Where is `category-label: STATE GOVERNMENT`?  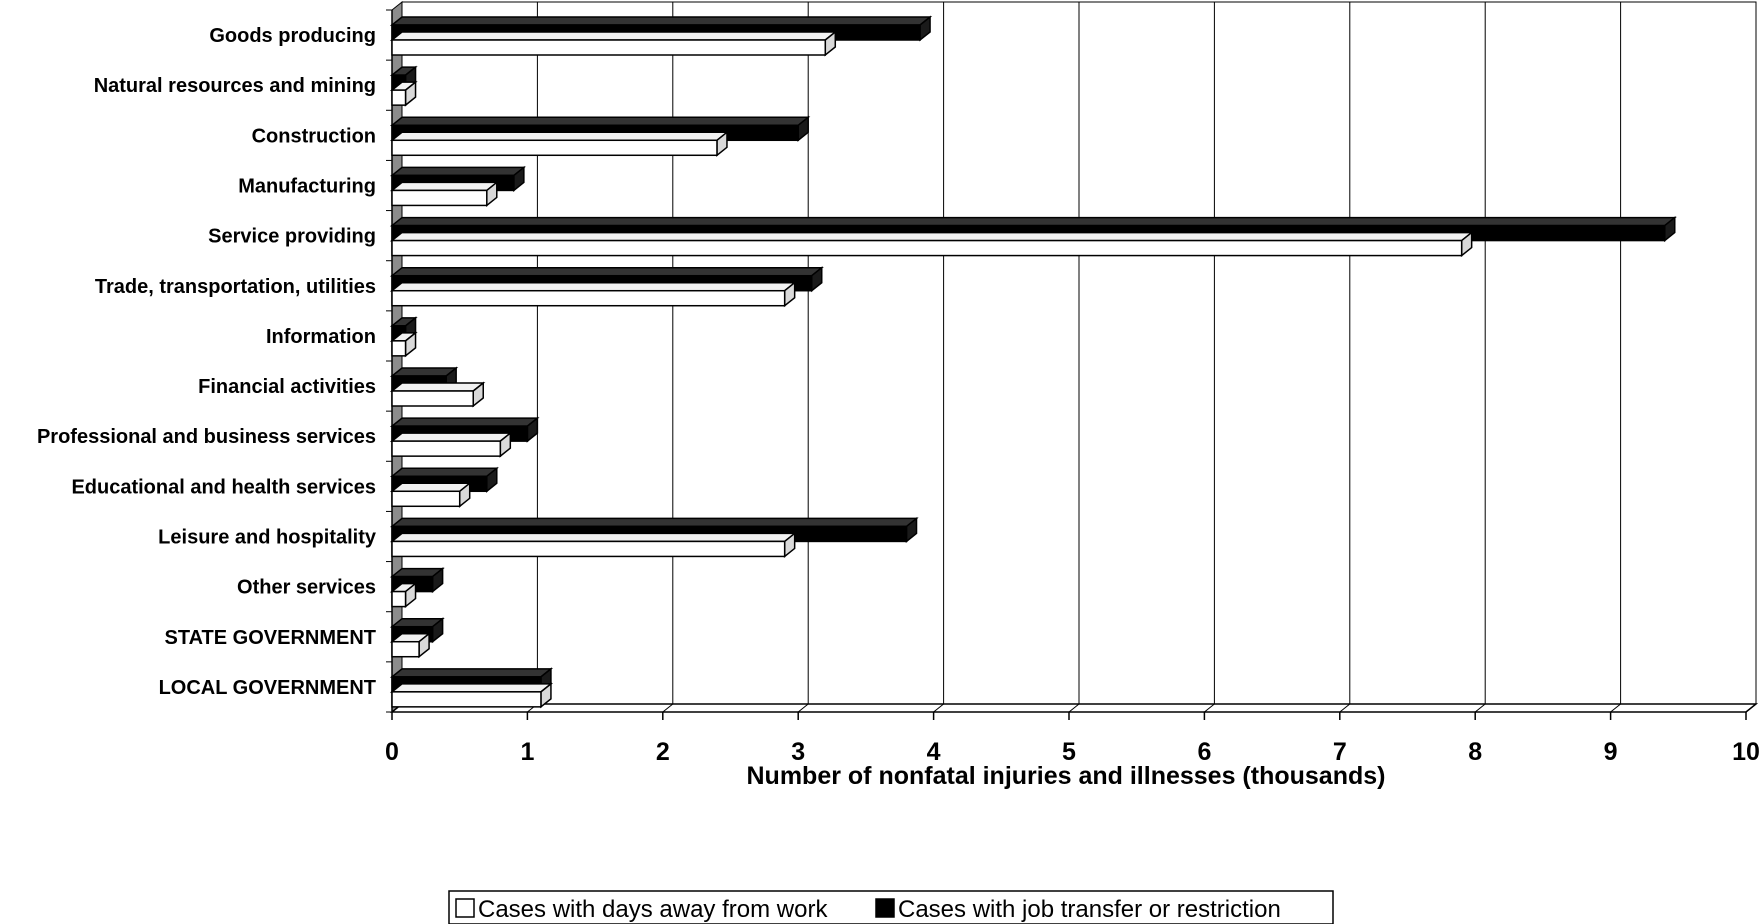 category-label: STATE GOVERNMENT is located at coordinates (270, 638).